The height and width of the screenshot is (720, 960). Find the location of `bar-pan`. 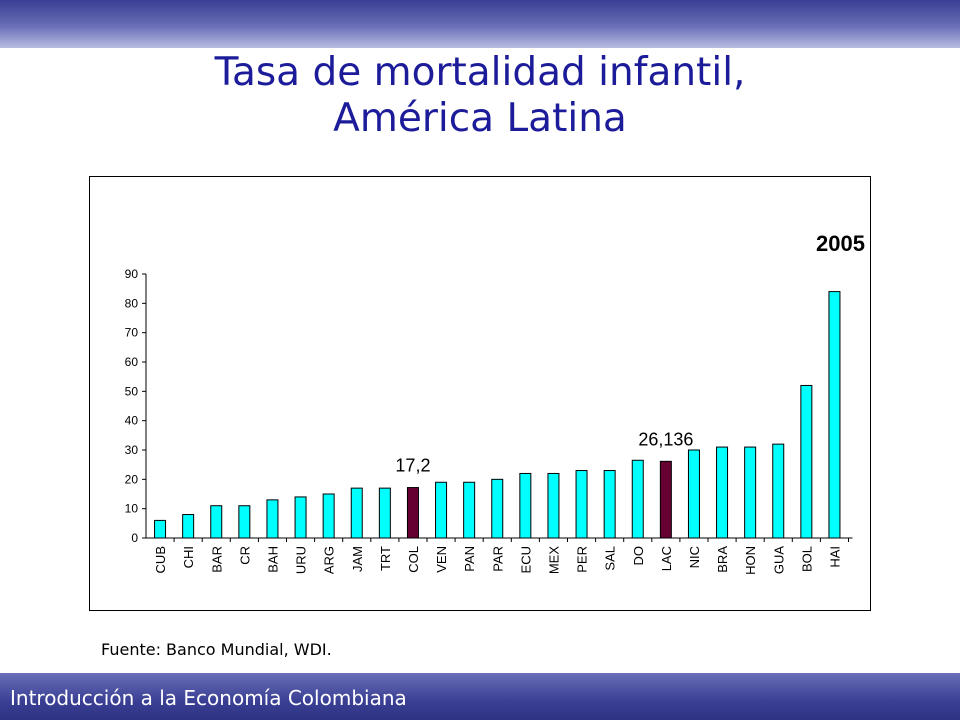

bar-pan is located at coordinates (469, 510).